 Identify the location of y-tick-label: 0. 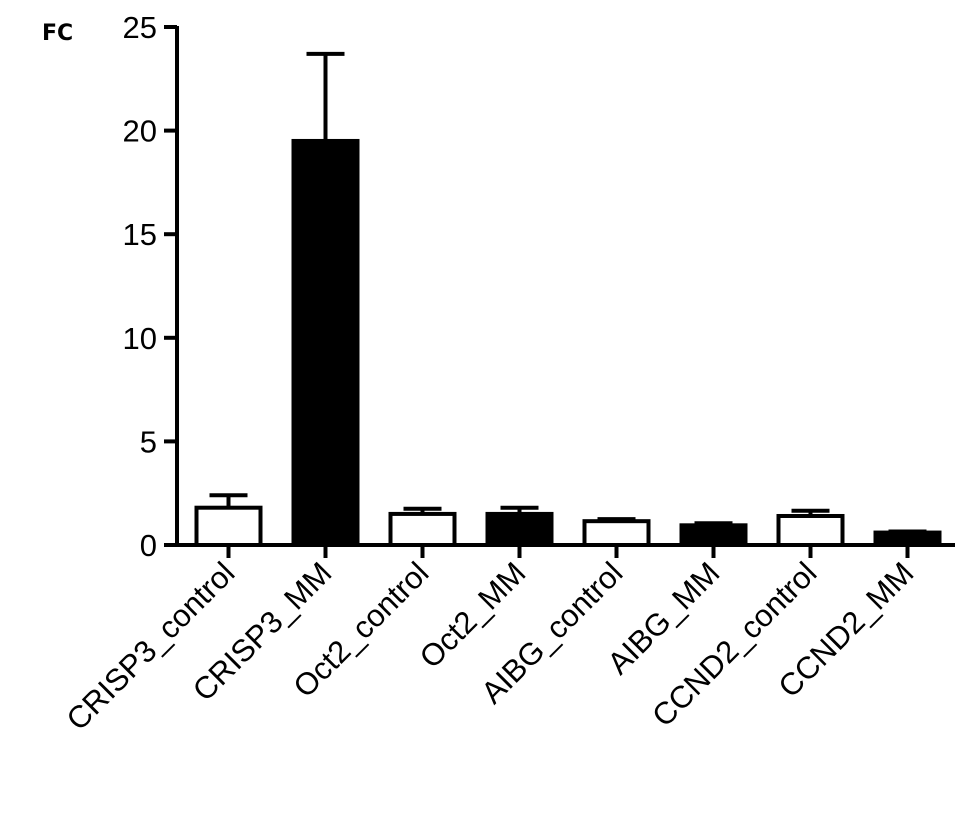
(148, 545).